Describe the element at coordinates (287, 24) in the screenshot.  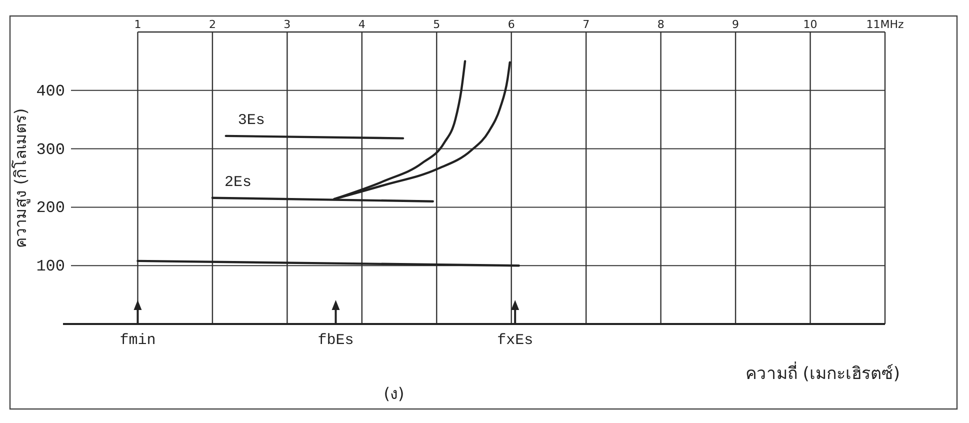
I see `x-tick-label: 3` at that location.